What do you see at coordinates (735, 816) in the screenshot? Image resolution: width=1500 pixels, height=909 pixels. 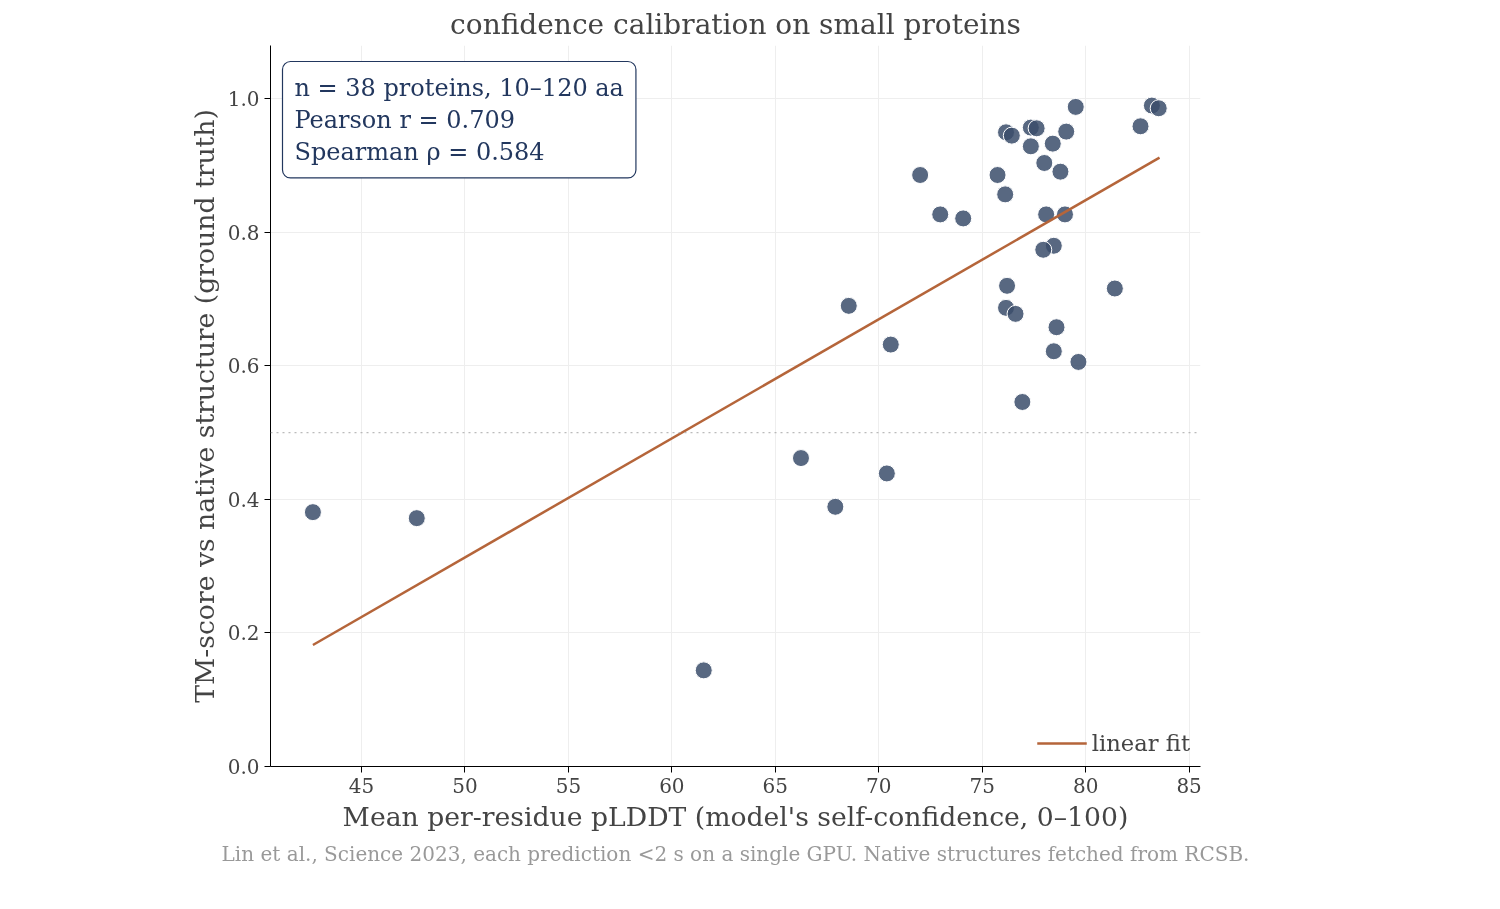 I see `x-axis-title: Mean per-residue pLDDT (model's self-confidence, 0–100)` at bounding box center [735, 816].